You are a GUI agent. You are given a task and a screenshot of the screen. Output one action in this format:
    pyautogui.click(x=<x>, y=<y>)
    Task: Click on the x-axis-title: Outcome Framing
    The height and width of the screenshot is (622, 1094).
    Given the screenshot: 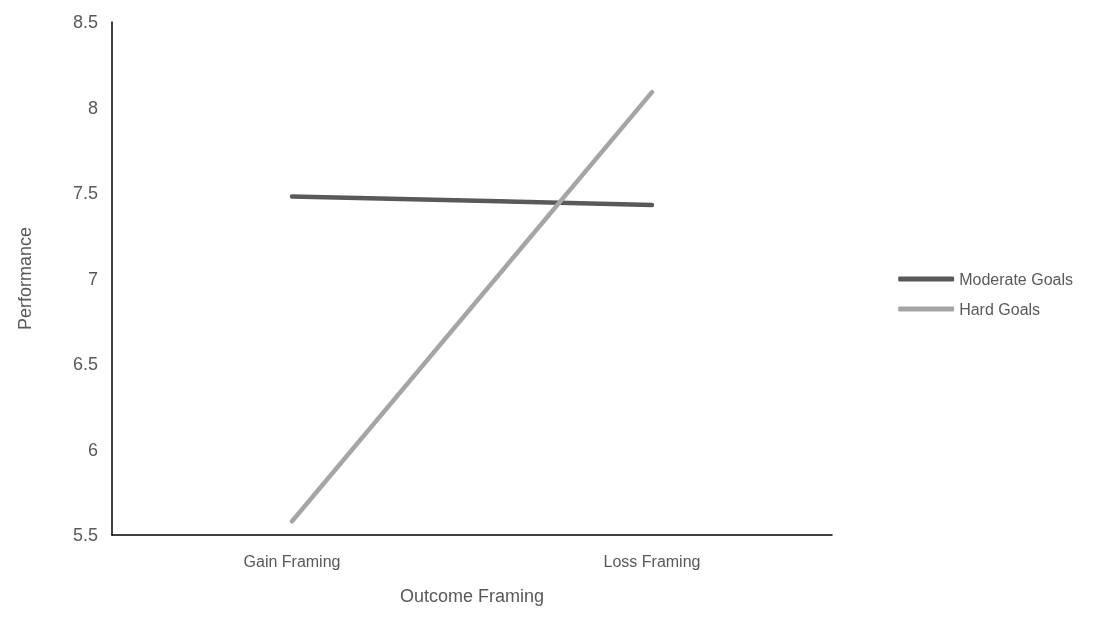 What is the action you would take?
    pyautogui.click(x=472, y=596)
    